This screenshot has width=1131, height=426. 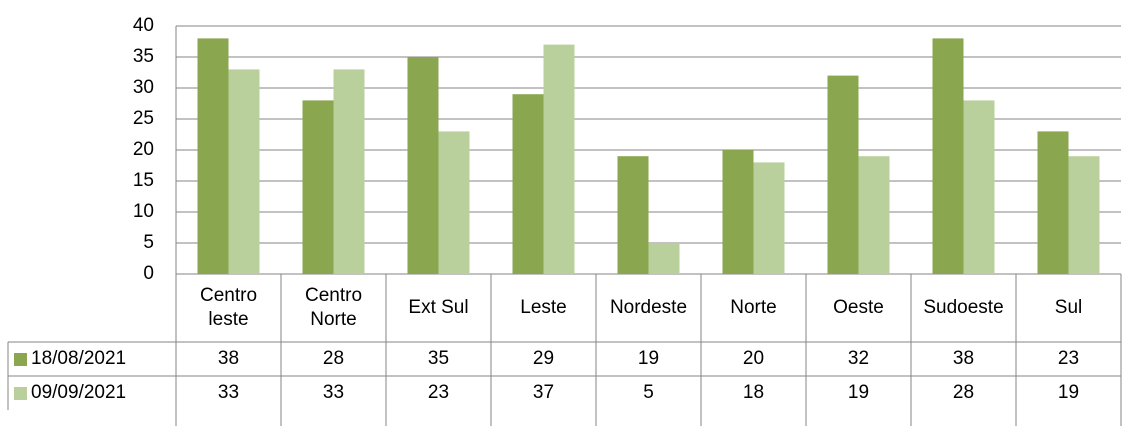 What do you see at coordinates (543, 392) in the screenshot?
I see `table-value: 37` at bounding box center [543, 392].